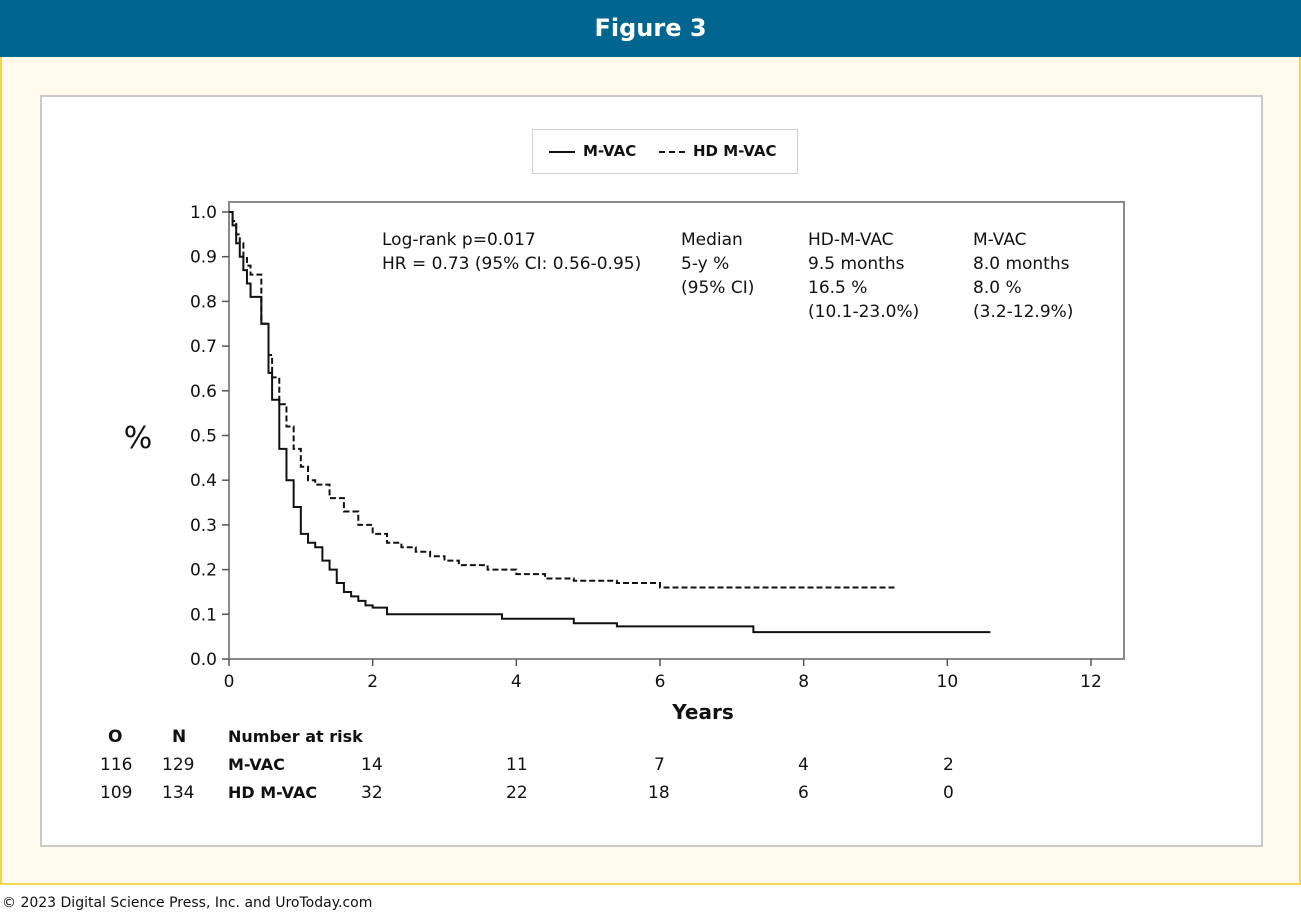 The height and width of the screenshot is (915, 1301). What do you see at coordinates (178, 765) in the screenshot?
I see `risk-row-m-vac-n: 129` at bounding box center [178, 765].